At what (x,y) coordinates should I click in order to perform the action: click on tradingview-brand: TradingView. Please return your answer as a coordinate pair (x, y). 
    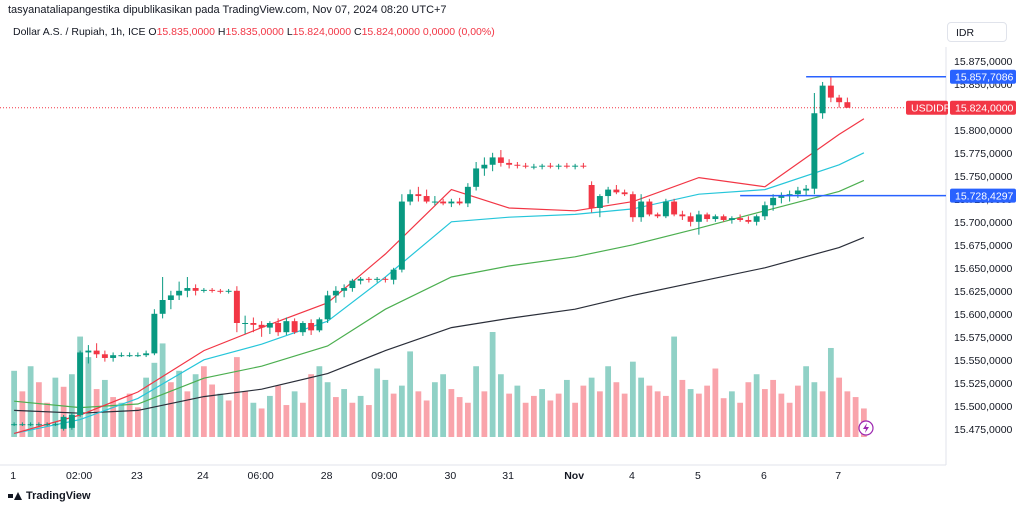
    Looking at the image, I should click on (49, 496).